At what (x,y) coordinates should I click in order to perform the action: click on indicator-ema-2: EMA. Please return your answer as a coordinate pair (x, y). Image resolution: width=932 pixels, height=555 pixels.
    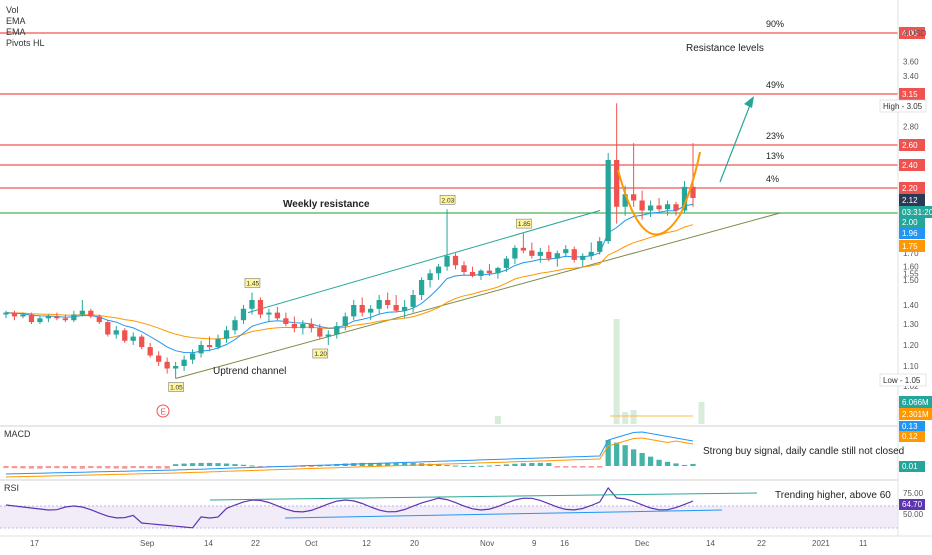
    Looking at the image, I should click on (16, 32).